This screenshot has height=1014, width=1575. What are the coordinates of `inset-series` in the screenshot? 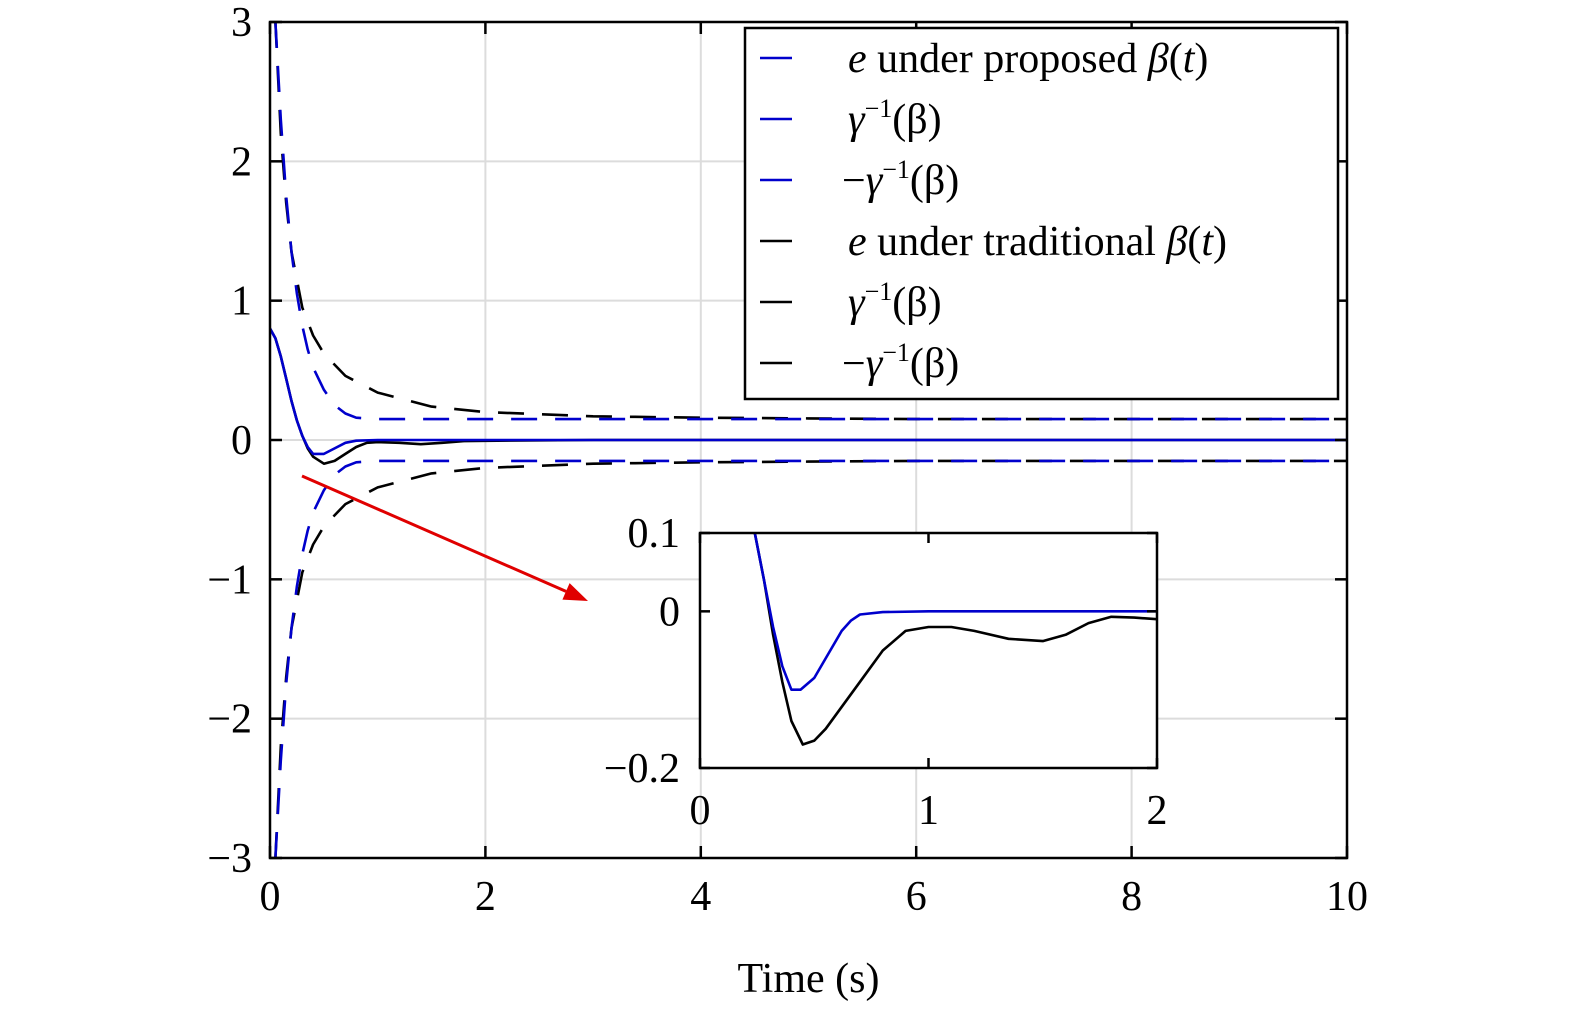 It's located at (955, 639).